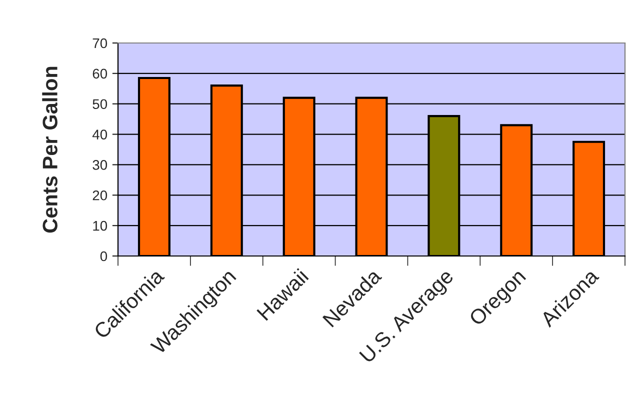 Image resolution: width=637 pixels, height=419 pixels. What do you see at coordinates (100, 225) in the screenshot?
I see `y-tick-label: 10` at bounding box center [100, 225].